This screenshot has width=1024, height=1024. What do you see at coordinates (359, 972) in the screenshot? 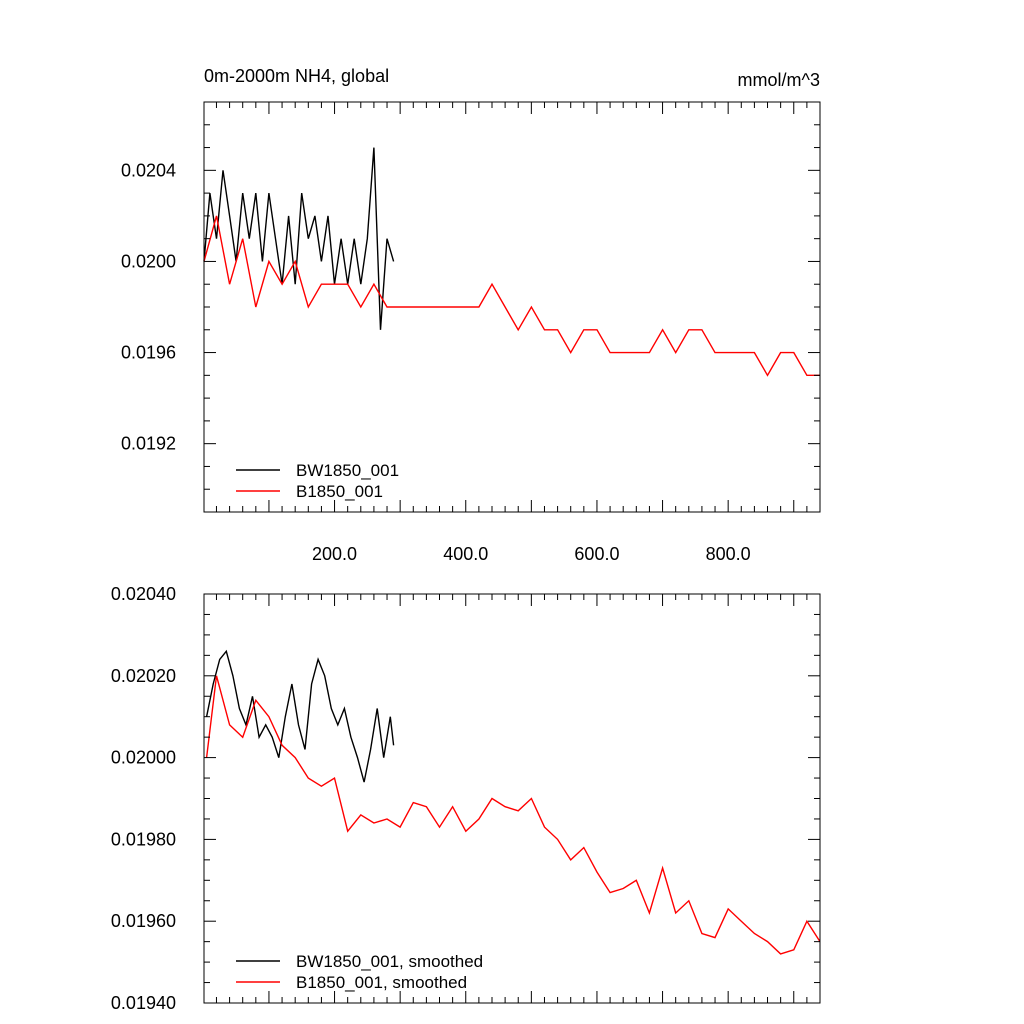
I see `legend: BW1850_001, smoothed B1850_001, smoothed` at bounding box center [359, 972].